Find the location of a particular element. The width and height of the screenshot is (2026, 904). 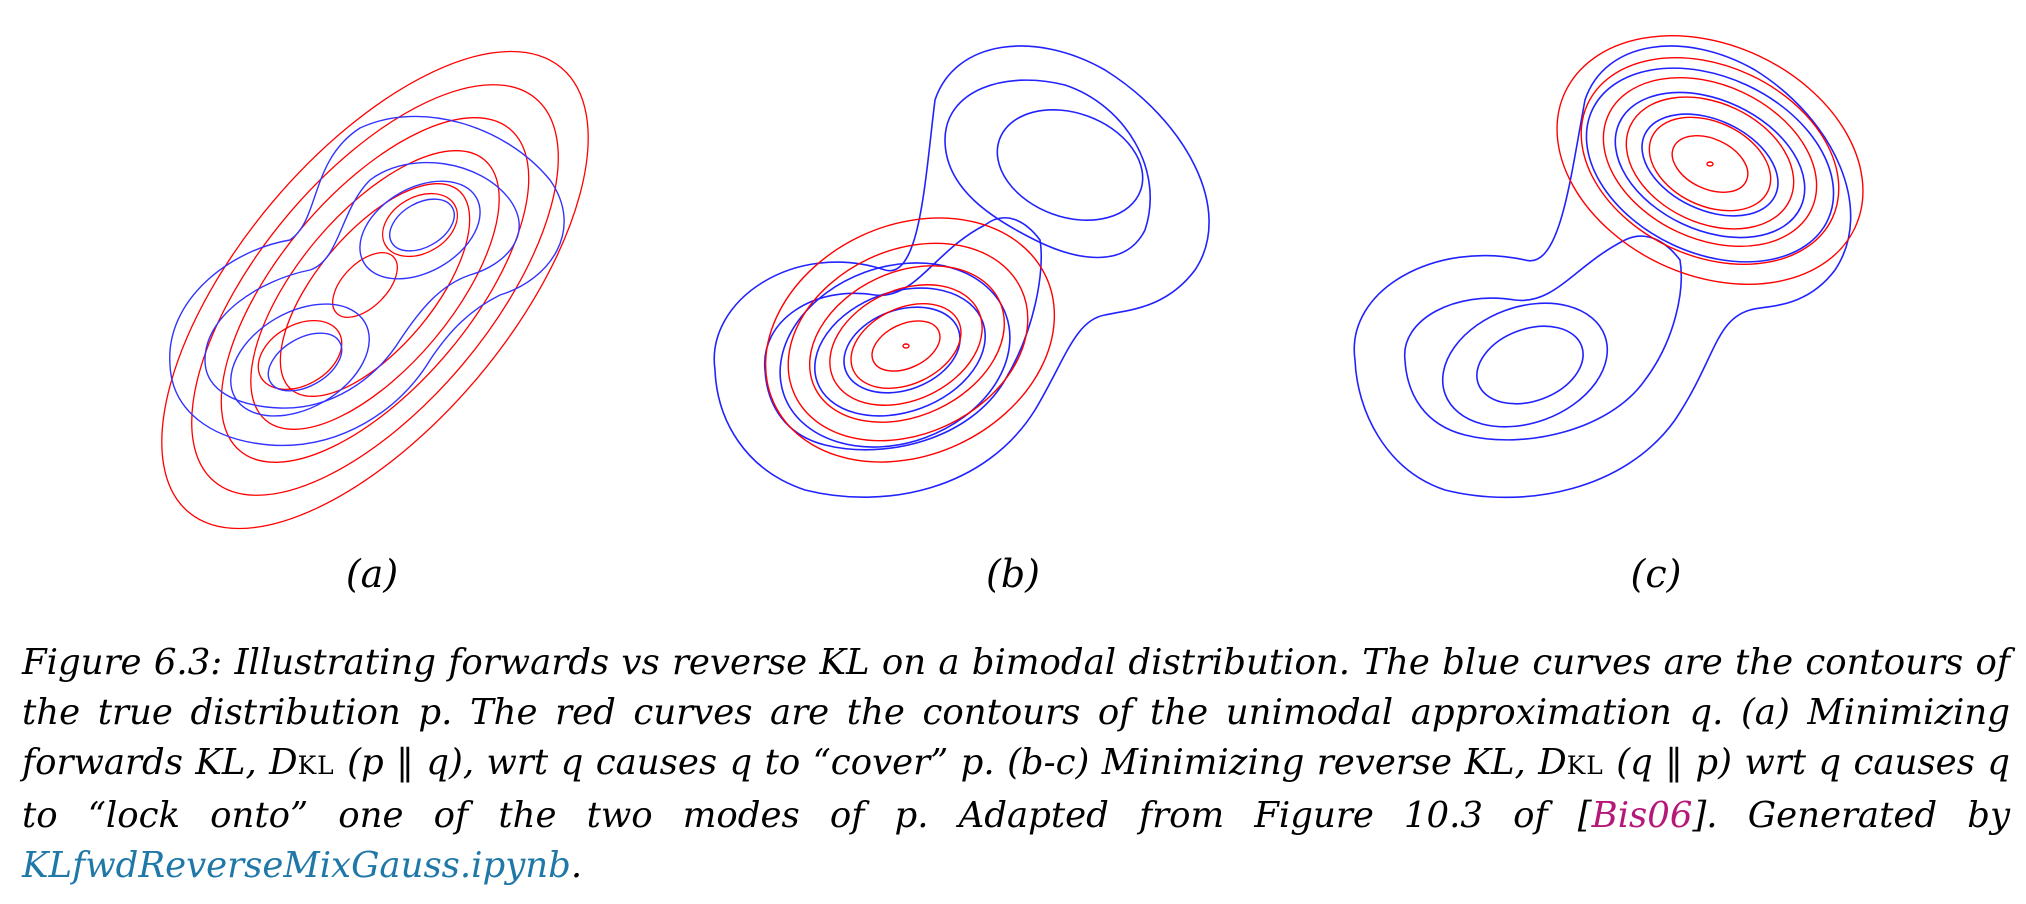

panel-a-label: (a) is located at coordinates (372, 574).